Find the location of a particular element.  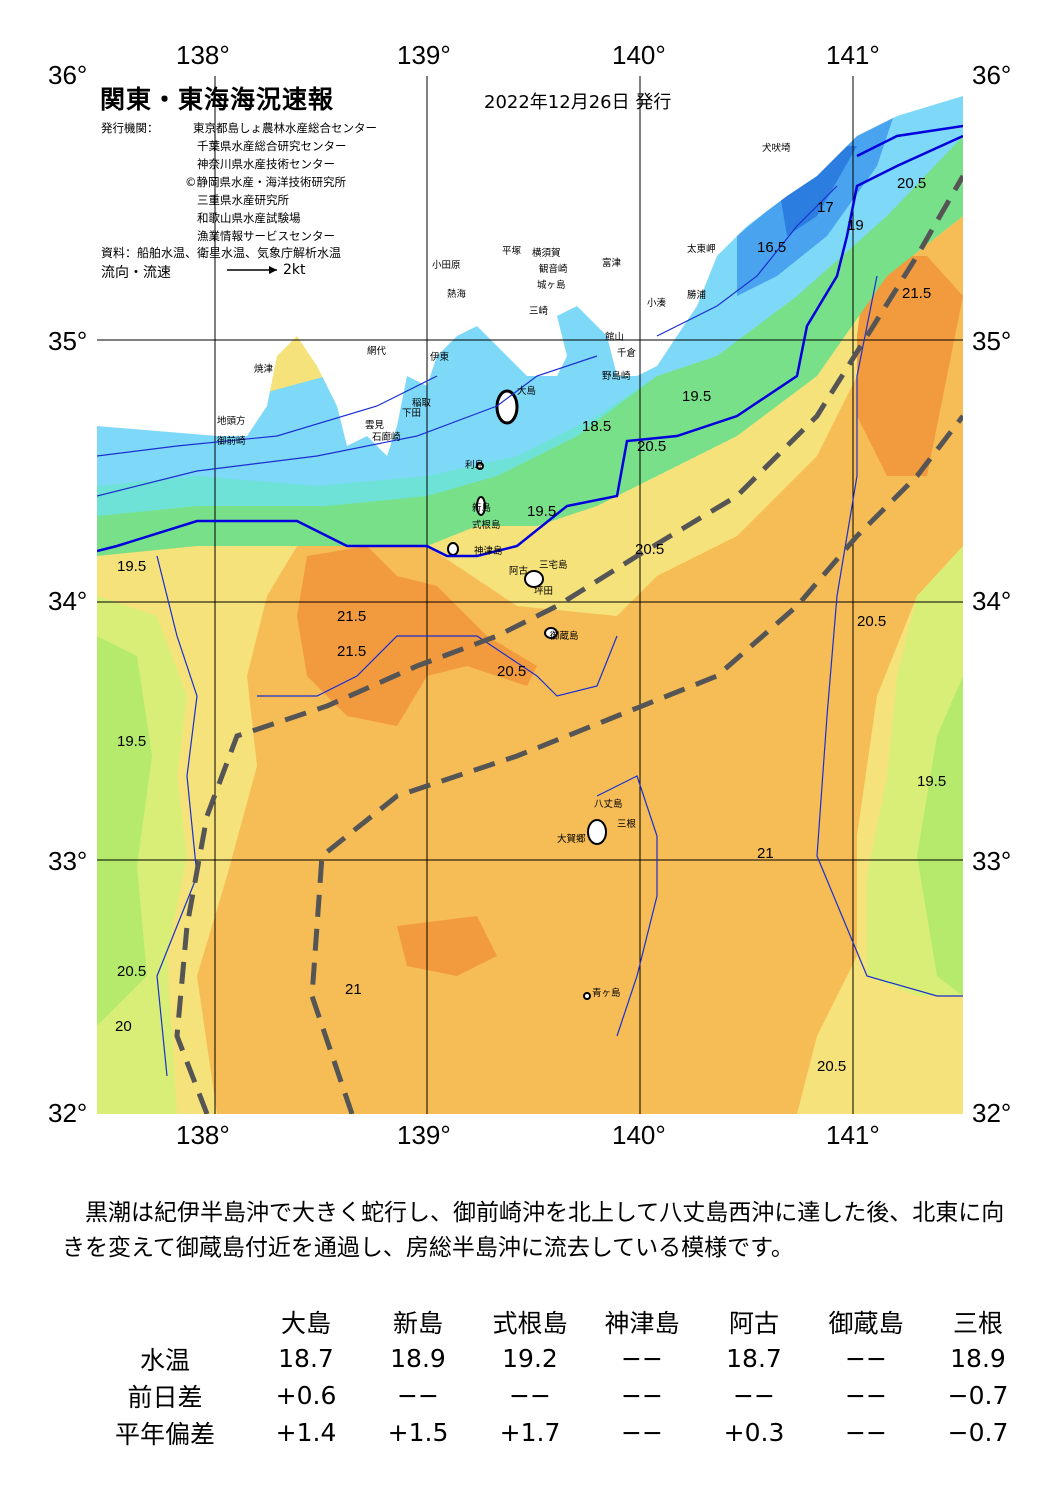

place-label: 大島 is located at coordinates (526, 391).